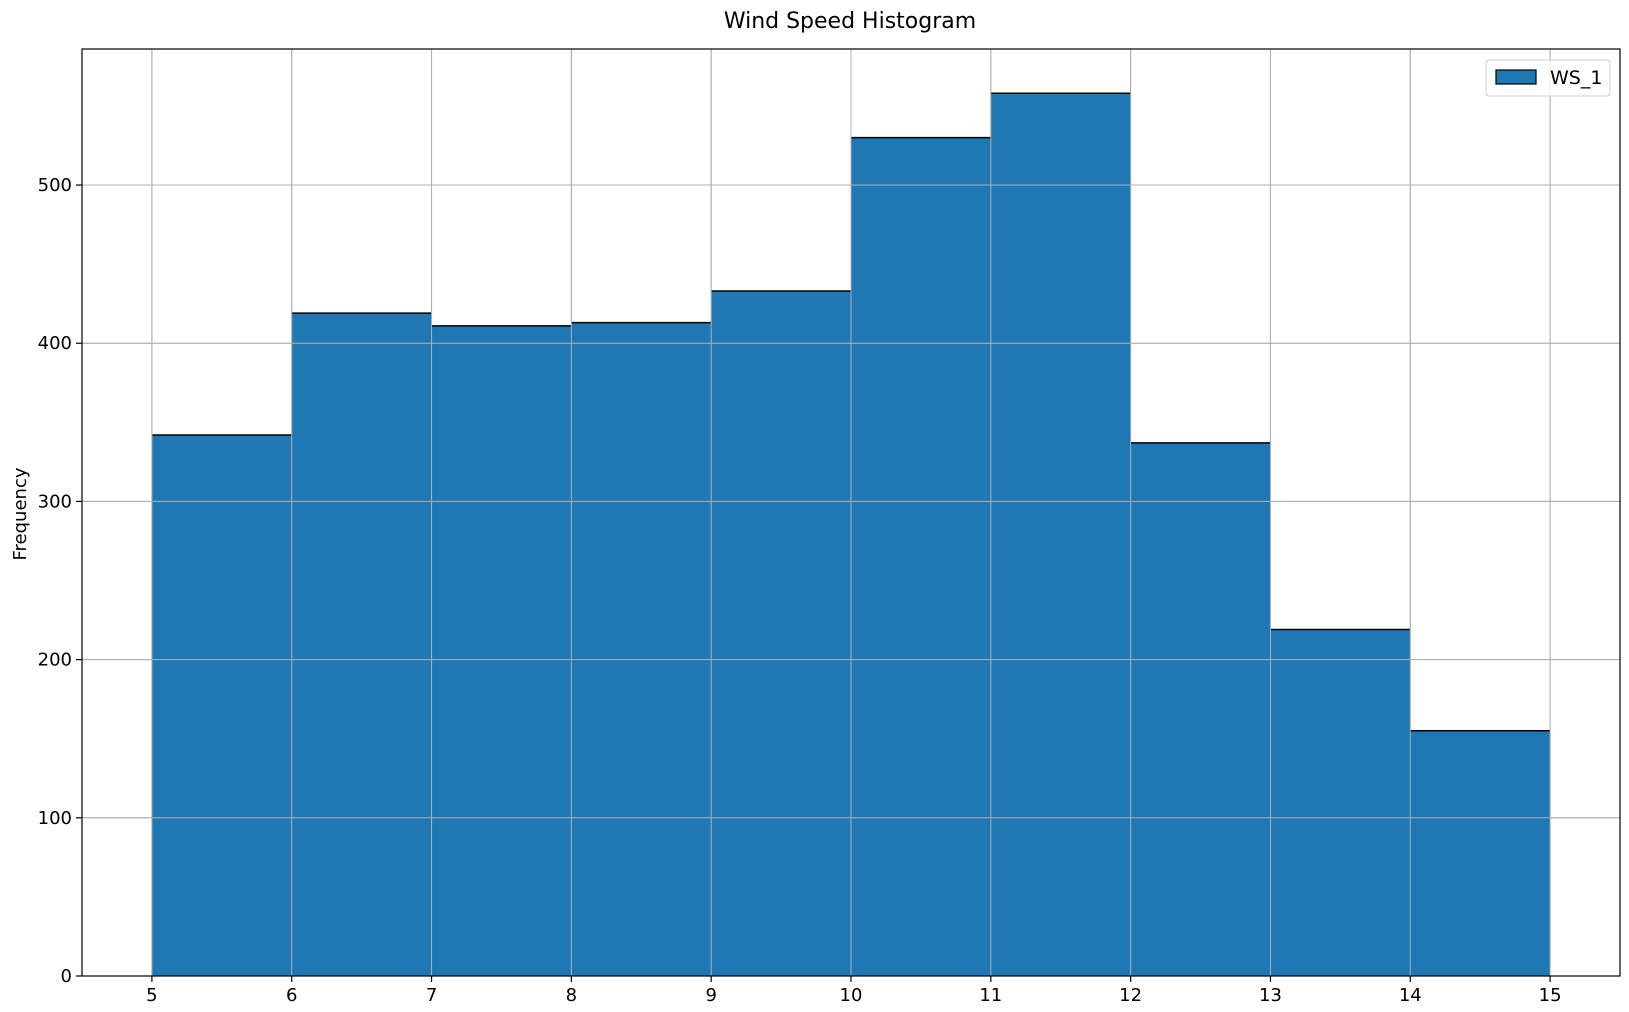 Image resolution: width=1629 pixels, height=1012 pixels. Describe the element at coordinates (60, 581) in the screenshot. I see `y-axis-ticks: 0 100 200 300 400 500` at that location.